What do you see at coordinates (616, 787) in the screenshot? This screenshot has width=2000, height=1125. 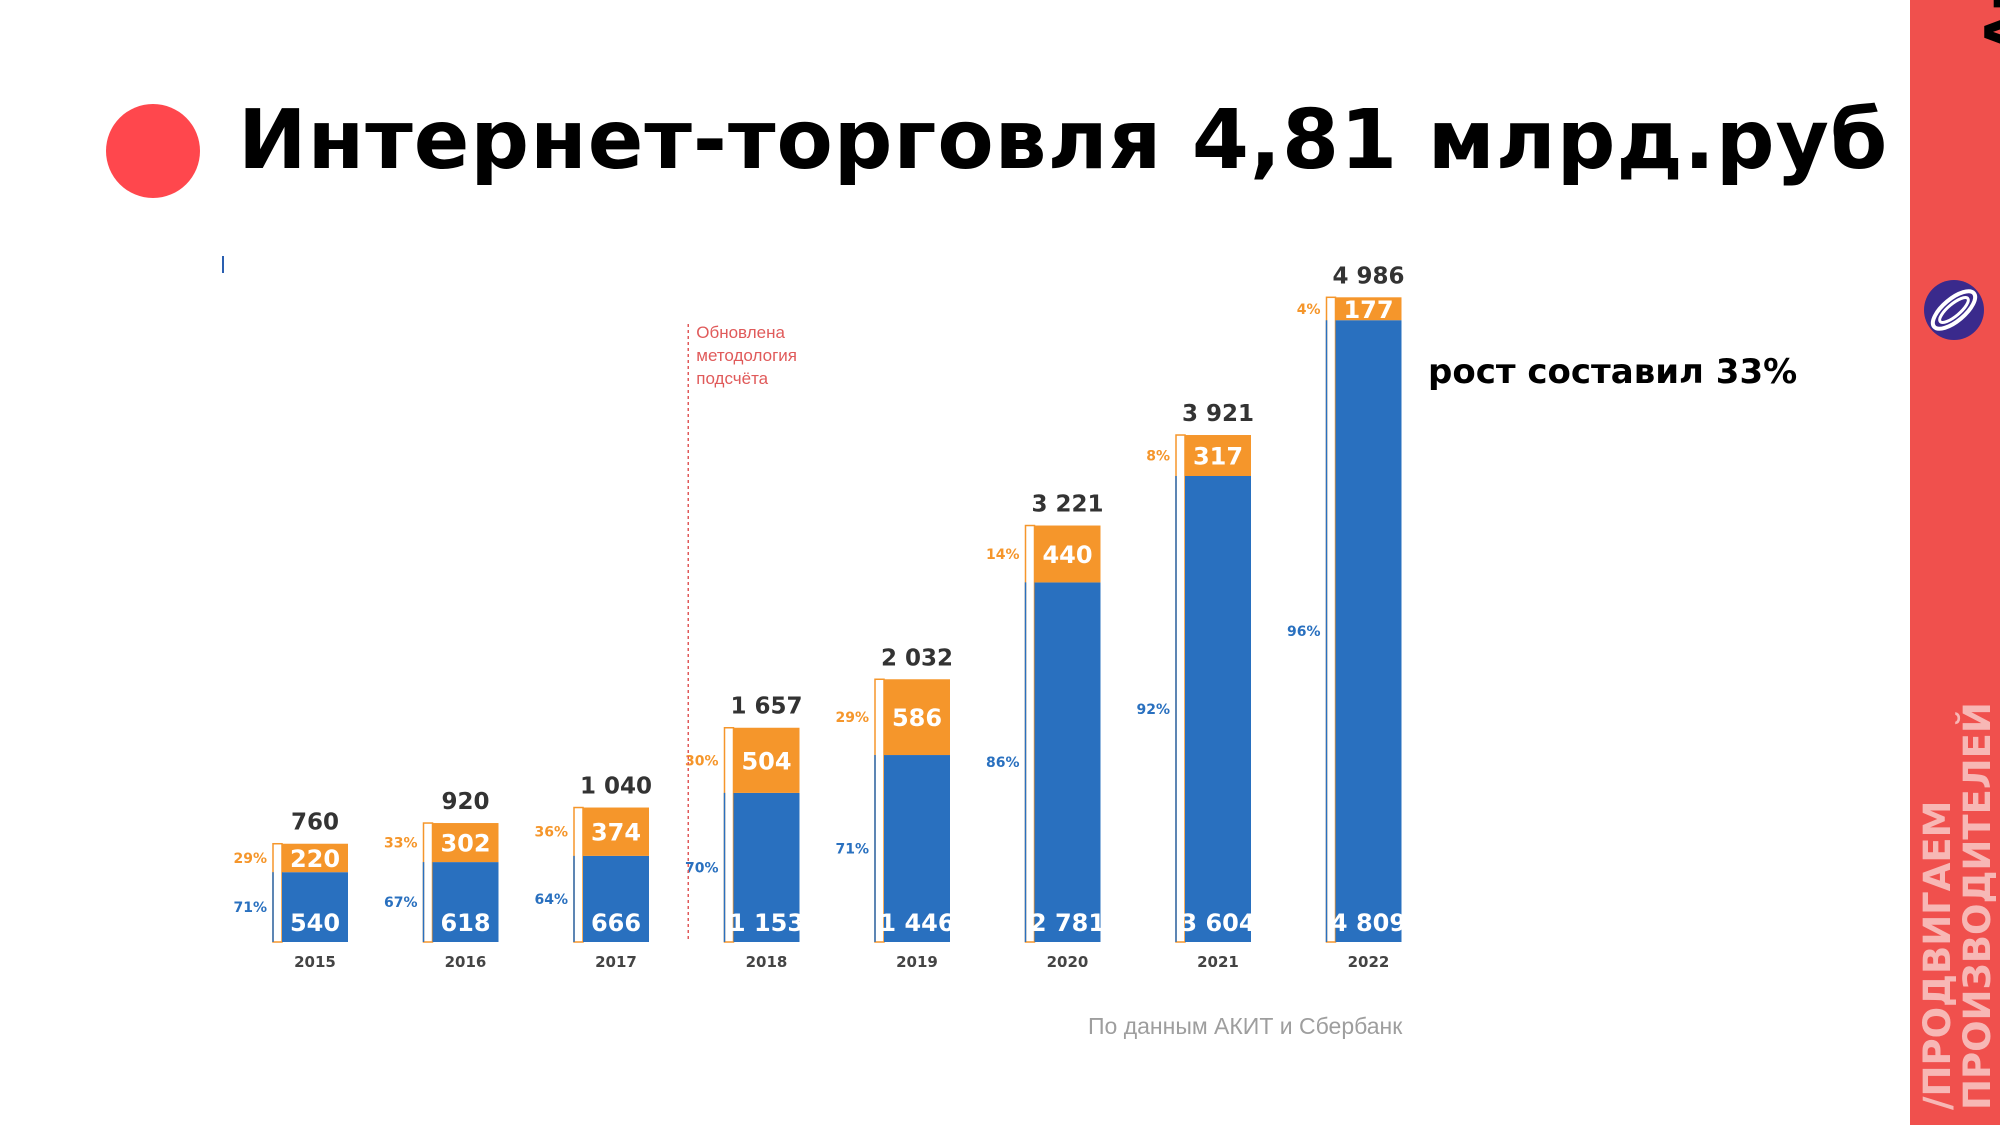 I see `total-label: 1 040` at bounding box center [616, 787].